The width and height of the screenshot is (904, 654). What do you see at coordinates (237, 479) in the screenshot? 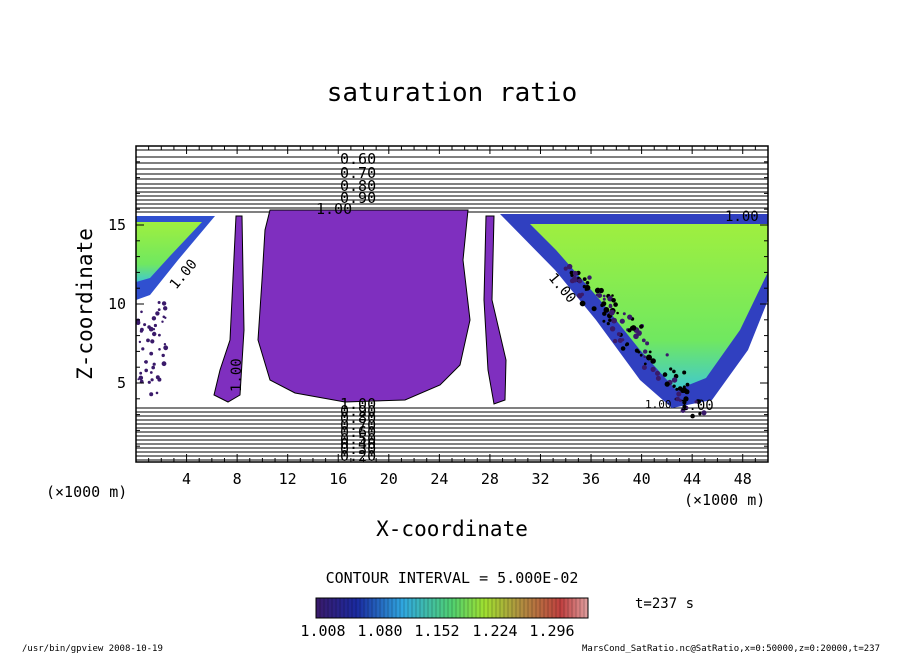
I see `x-tick-label: 8` at bounding box center [237, 479].